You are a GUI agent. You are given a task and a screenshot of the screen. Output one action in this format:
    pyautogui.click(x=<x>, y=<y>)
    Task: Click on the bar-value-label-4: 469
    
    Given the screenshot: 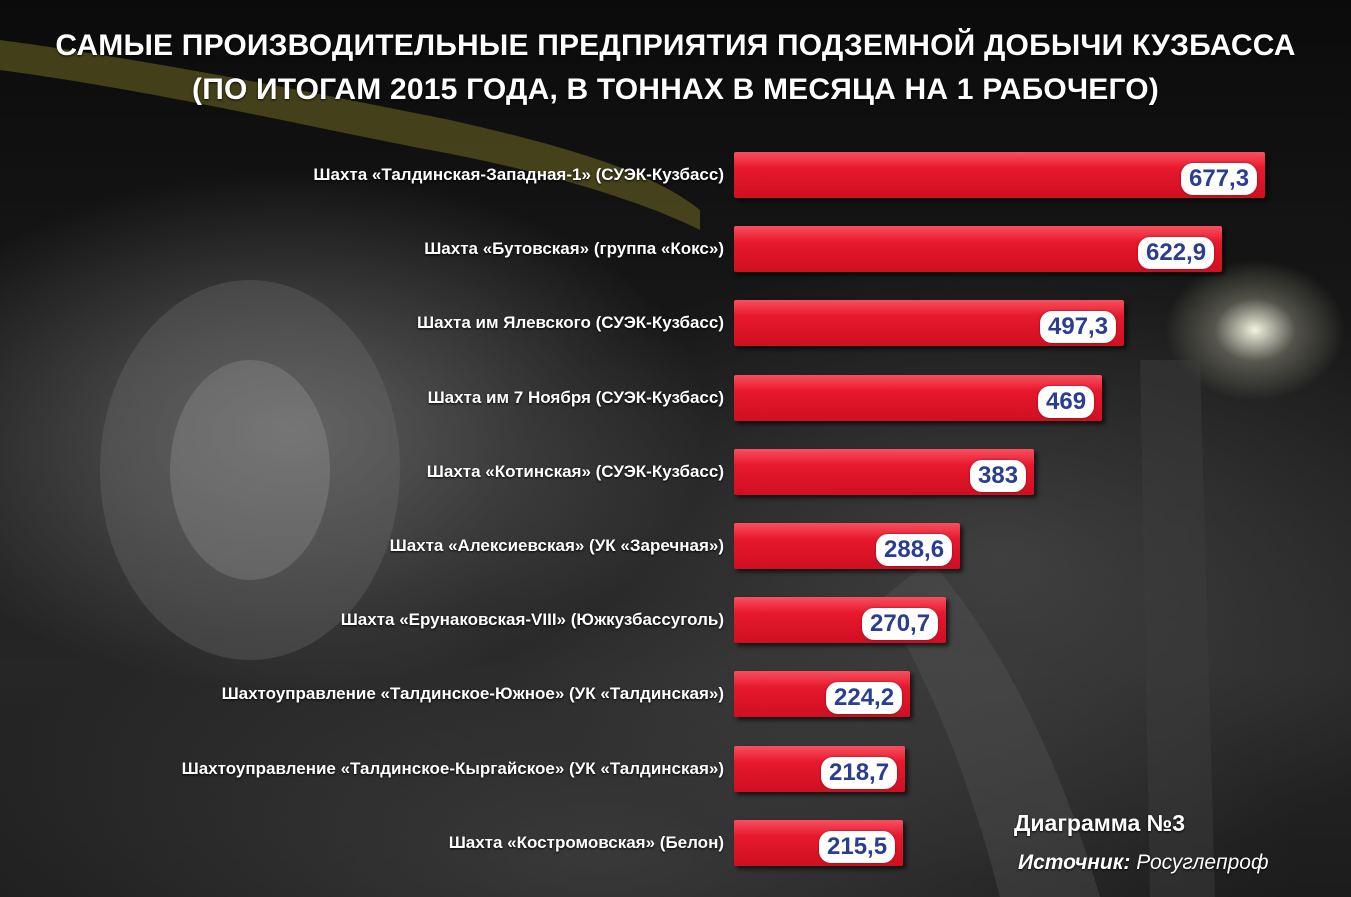 What is the action you would take?
    pyautogui.click(x=1066, y=402)
    